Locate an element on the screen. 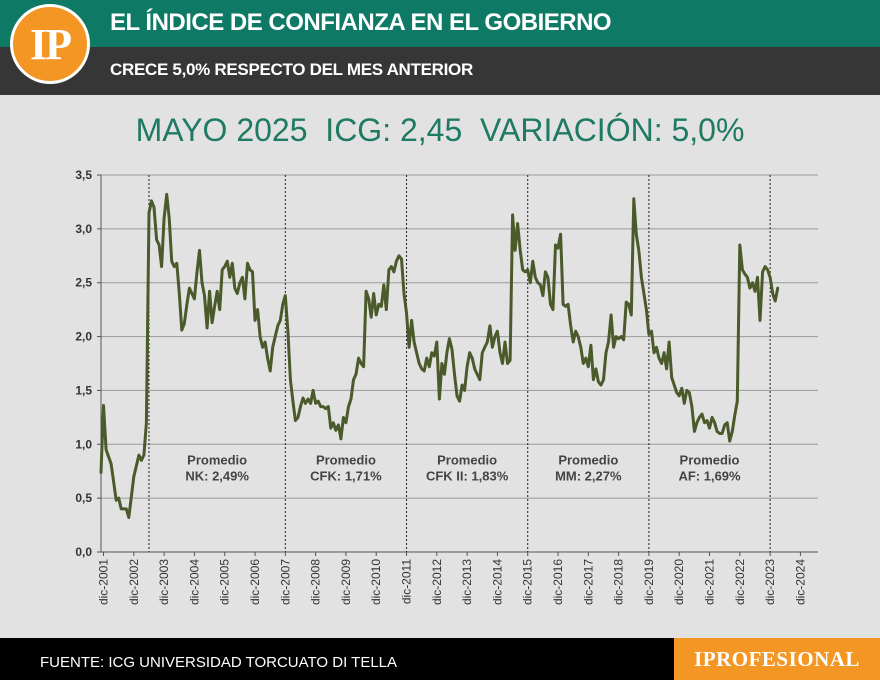 Image resolution: width=880 pixels, height=680 pixels. x-tick-label: dic-2020 is located at coordinates (679, 582).